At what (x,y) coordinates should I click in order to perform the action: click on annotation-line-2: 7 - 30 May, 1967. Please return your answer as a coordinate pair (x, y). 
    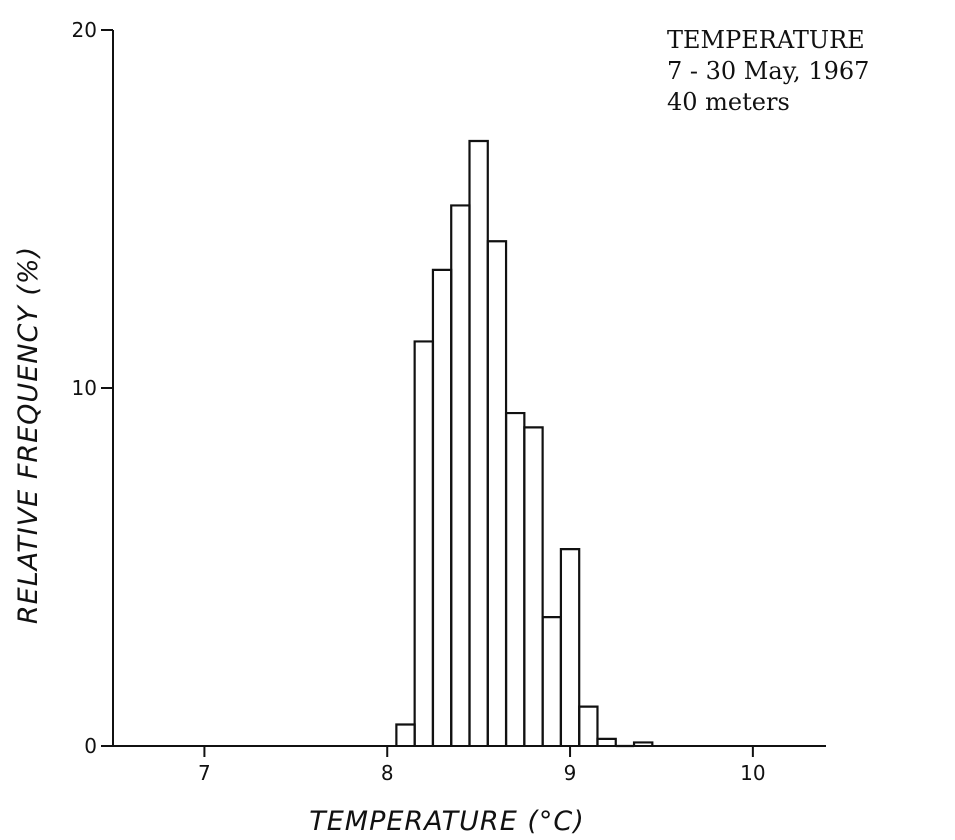
    Looking at the image, I should click on (768, 71).